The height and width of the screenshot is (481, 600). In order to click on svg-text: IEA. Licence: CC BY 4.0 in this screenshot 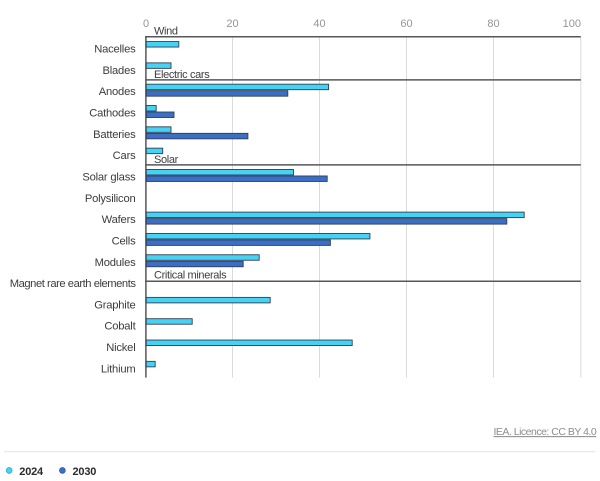, I will do `click(544, 432)`.